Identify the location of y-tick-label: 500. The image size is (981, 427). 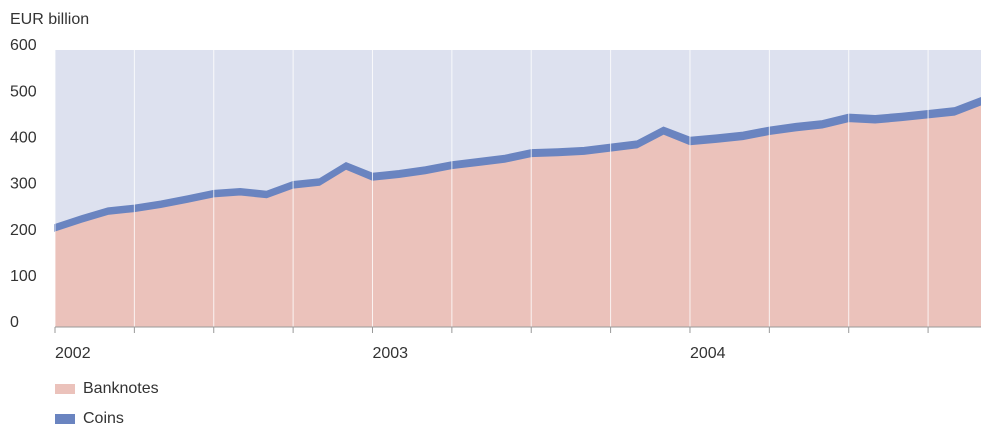
(23, 91).